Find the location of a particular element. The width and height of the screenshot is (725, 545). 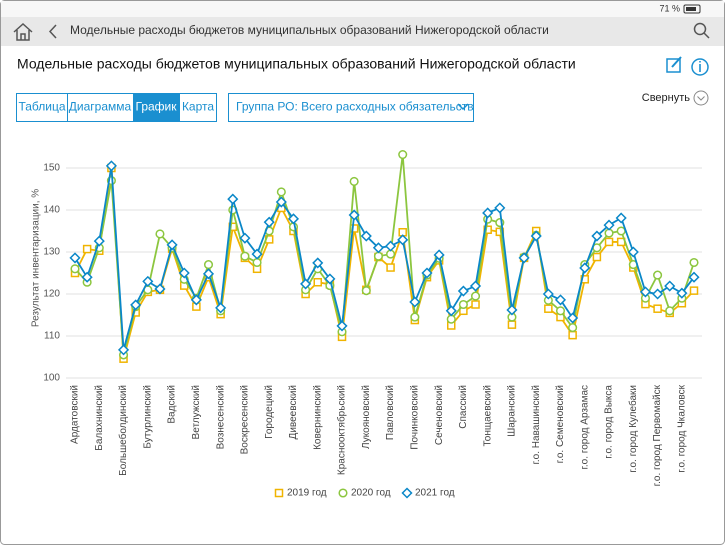

legend-label: 2019 год is located at coordinates (307, 493).